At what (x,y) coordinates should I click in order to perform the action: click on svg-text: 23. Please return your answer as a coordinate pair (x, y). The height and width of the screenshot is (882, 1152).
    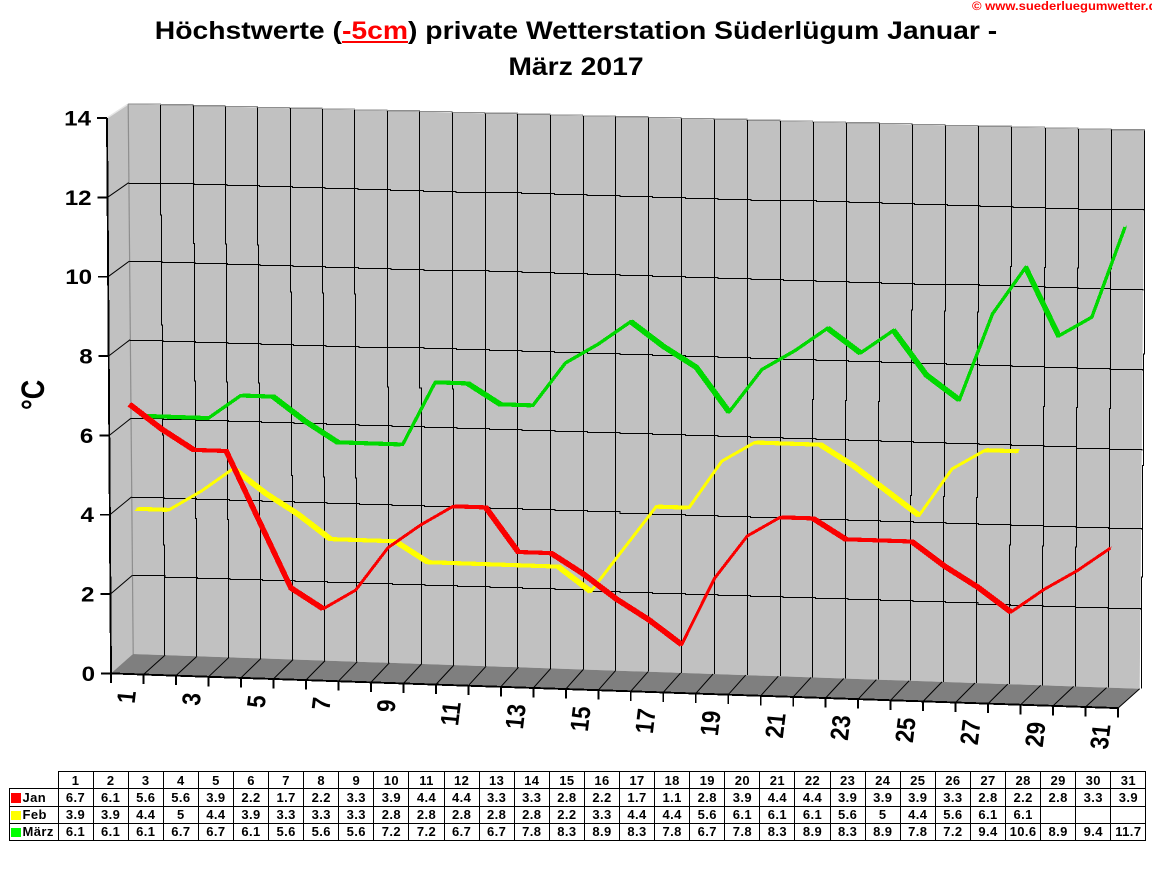
    Looking at the image, I should click on (841, 728).